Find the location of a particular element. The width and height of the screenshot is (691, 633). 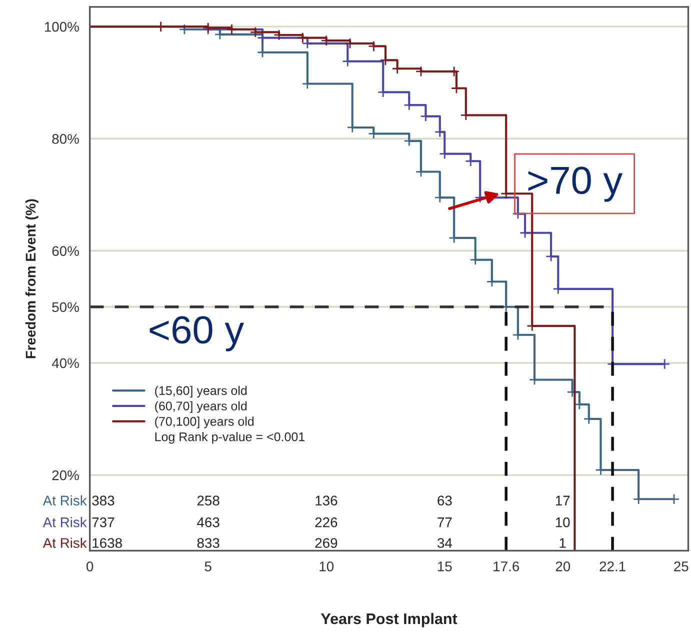

y-tick-label: 100% is located at coordinates (61, 27).